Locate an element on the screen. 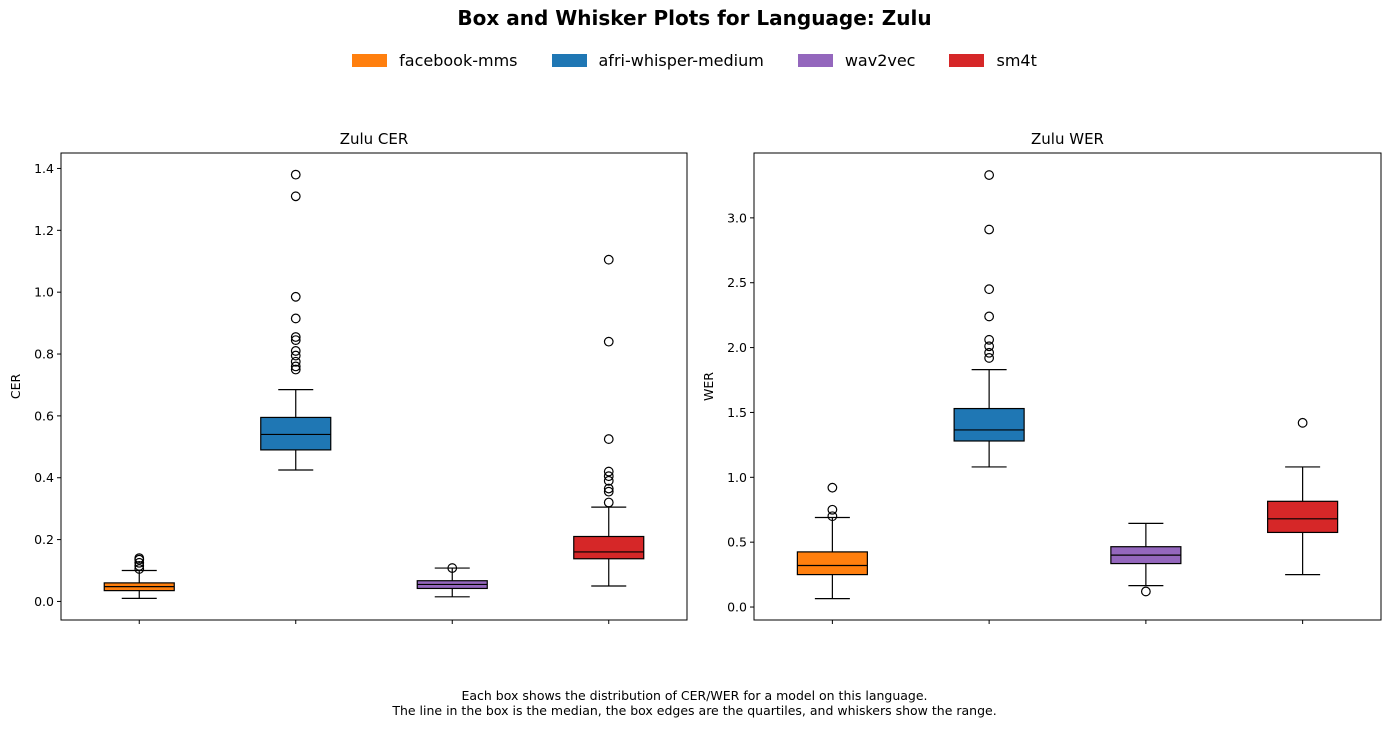  legend-item-facebook-mms: facebook-mms is located at coordinates (435, 60).